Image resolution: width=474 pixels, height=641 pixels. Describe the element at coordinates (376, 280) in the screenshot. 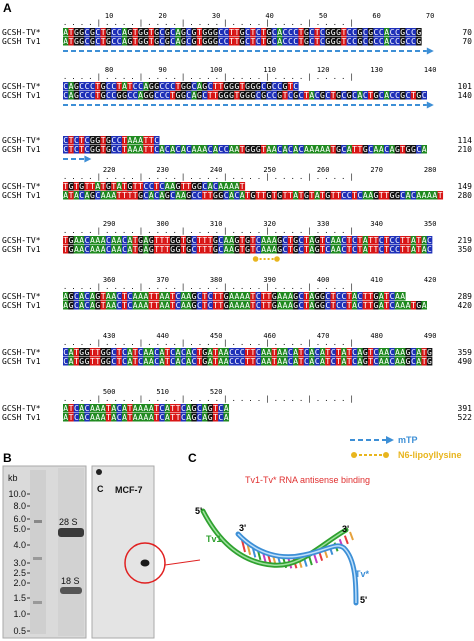

I see `ruler-tick-label: 410` at that location.